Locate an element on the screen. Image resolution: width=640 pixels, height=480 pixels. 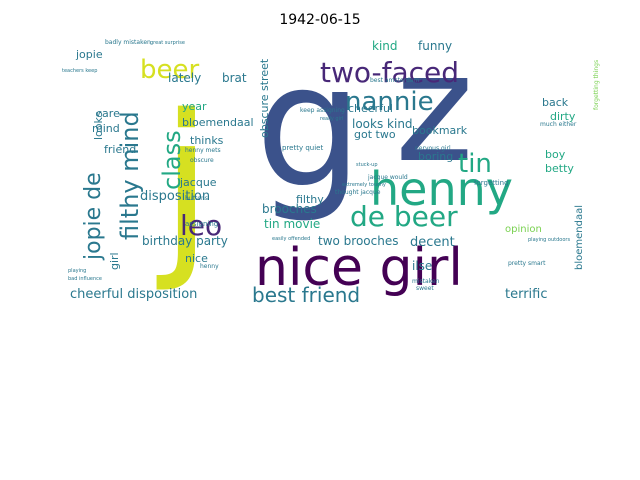
cloud-word: kind is located at coordinates (385, 46).